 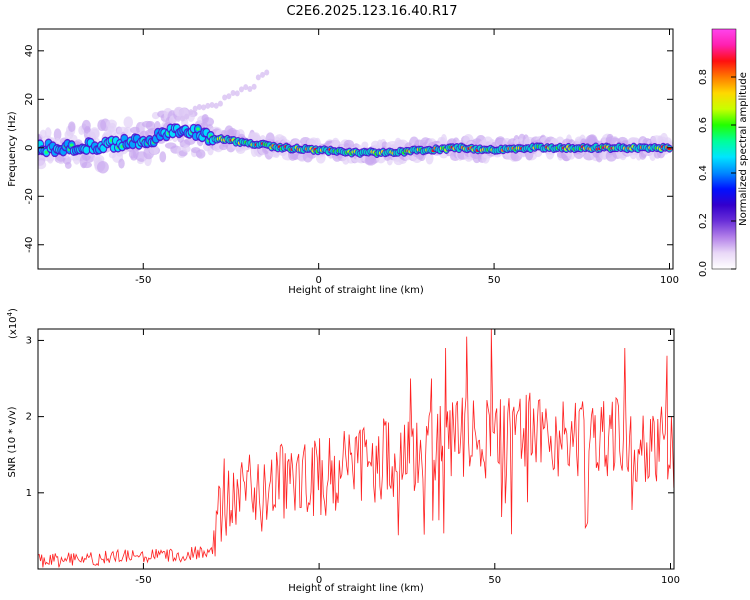 I want to click on y-tick-label: 40, so click(x=29, y=50).